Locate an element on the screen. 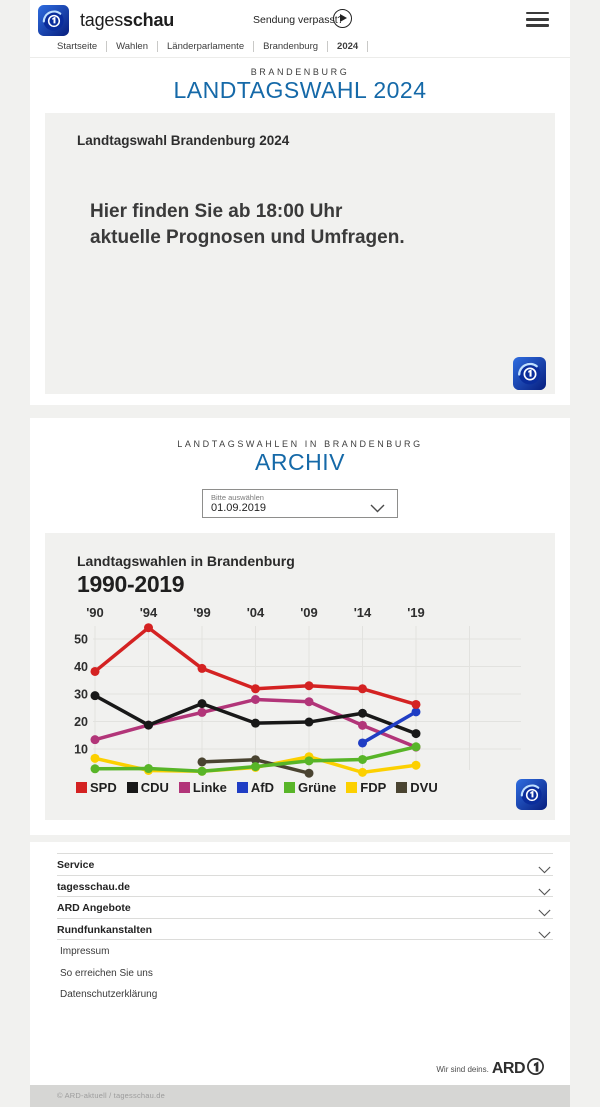  svg-text: 40 is located at coordinates (81, 667).